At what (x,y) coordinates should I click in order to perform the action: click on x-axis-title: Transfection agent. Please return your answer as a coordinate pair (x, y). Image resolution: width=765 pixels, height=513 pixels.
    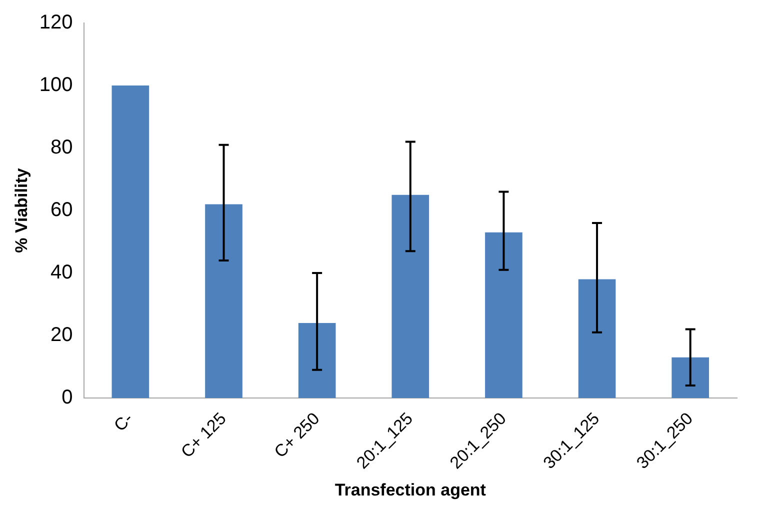
    Looking at the image, I should click on (410, 490).